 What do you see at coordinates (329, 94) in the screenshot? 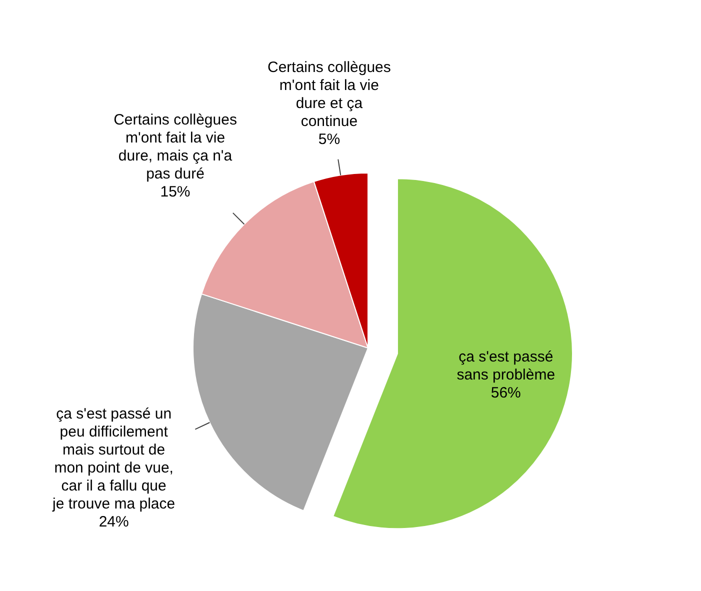
I see `slice-label: Certains collègues m'ont fait la vie dure et ça continue` at bounding box center [329, 94].